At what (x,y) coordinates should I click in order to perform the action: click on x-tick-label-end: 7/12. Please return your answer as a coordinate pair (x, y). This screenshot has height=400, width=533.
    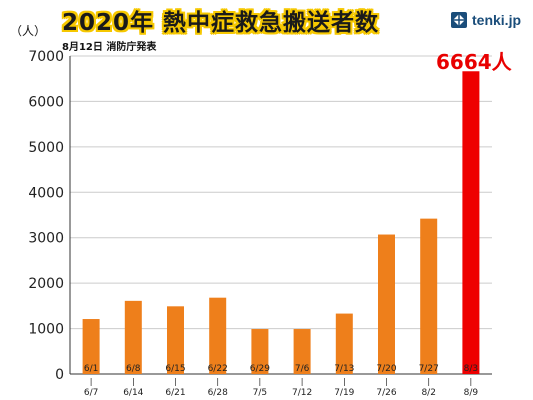
    Looking at the image, I should click on (302, 393).